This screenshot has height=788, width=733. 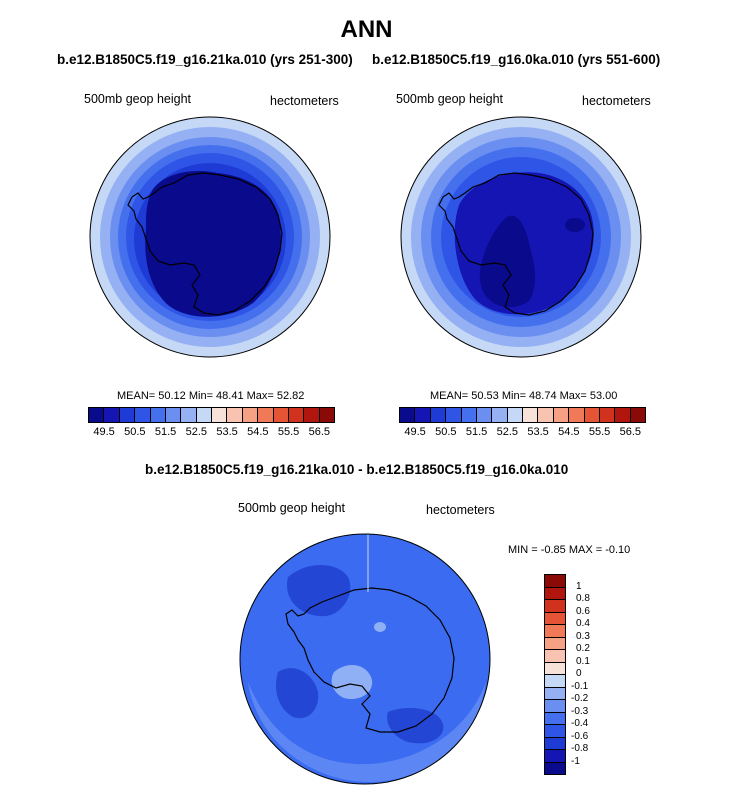 What do you see at coordinates (580, 736) in the screenshot?
I see `diff-colorbar-tick-label: -0.6` at bounding box center [580, 736].